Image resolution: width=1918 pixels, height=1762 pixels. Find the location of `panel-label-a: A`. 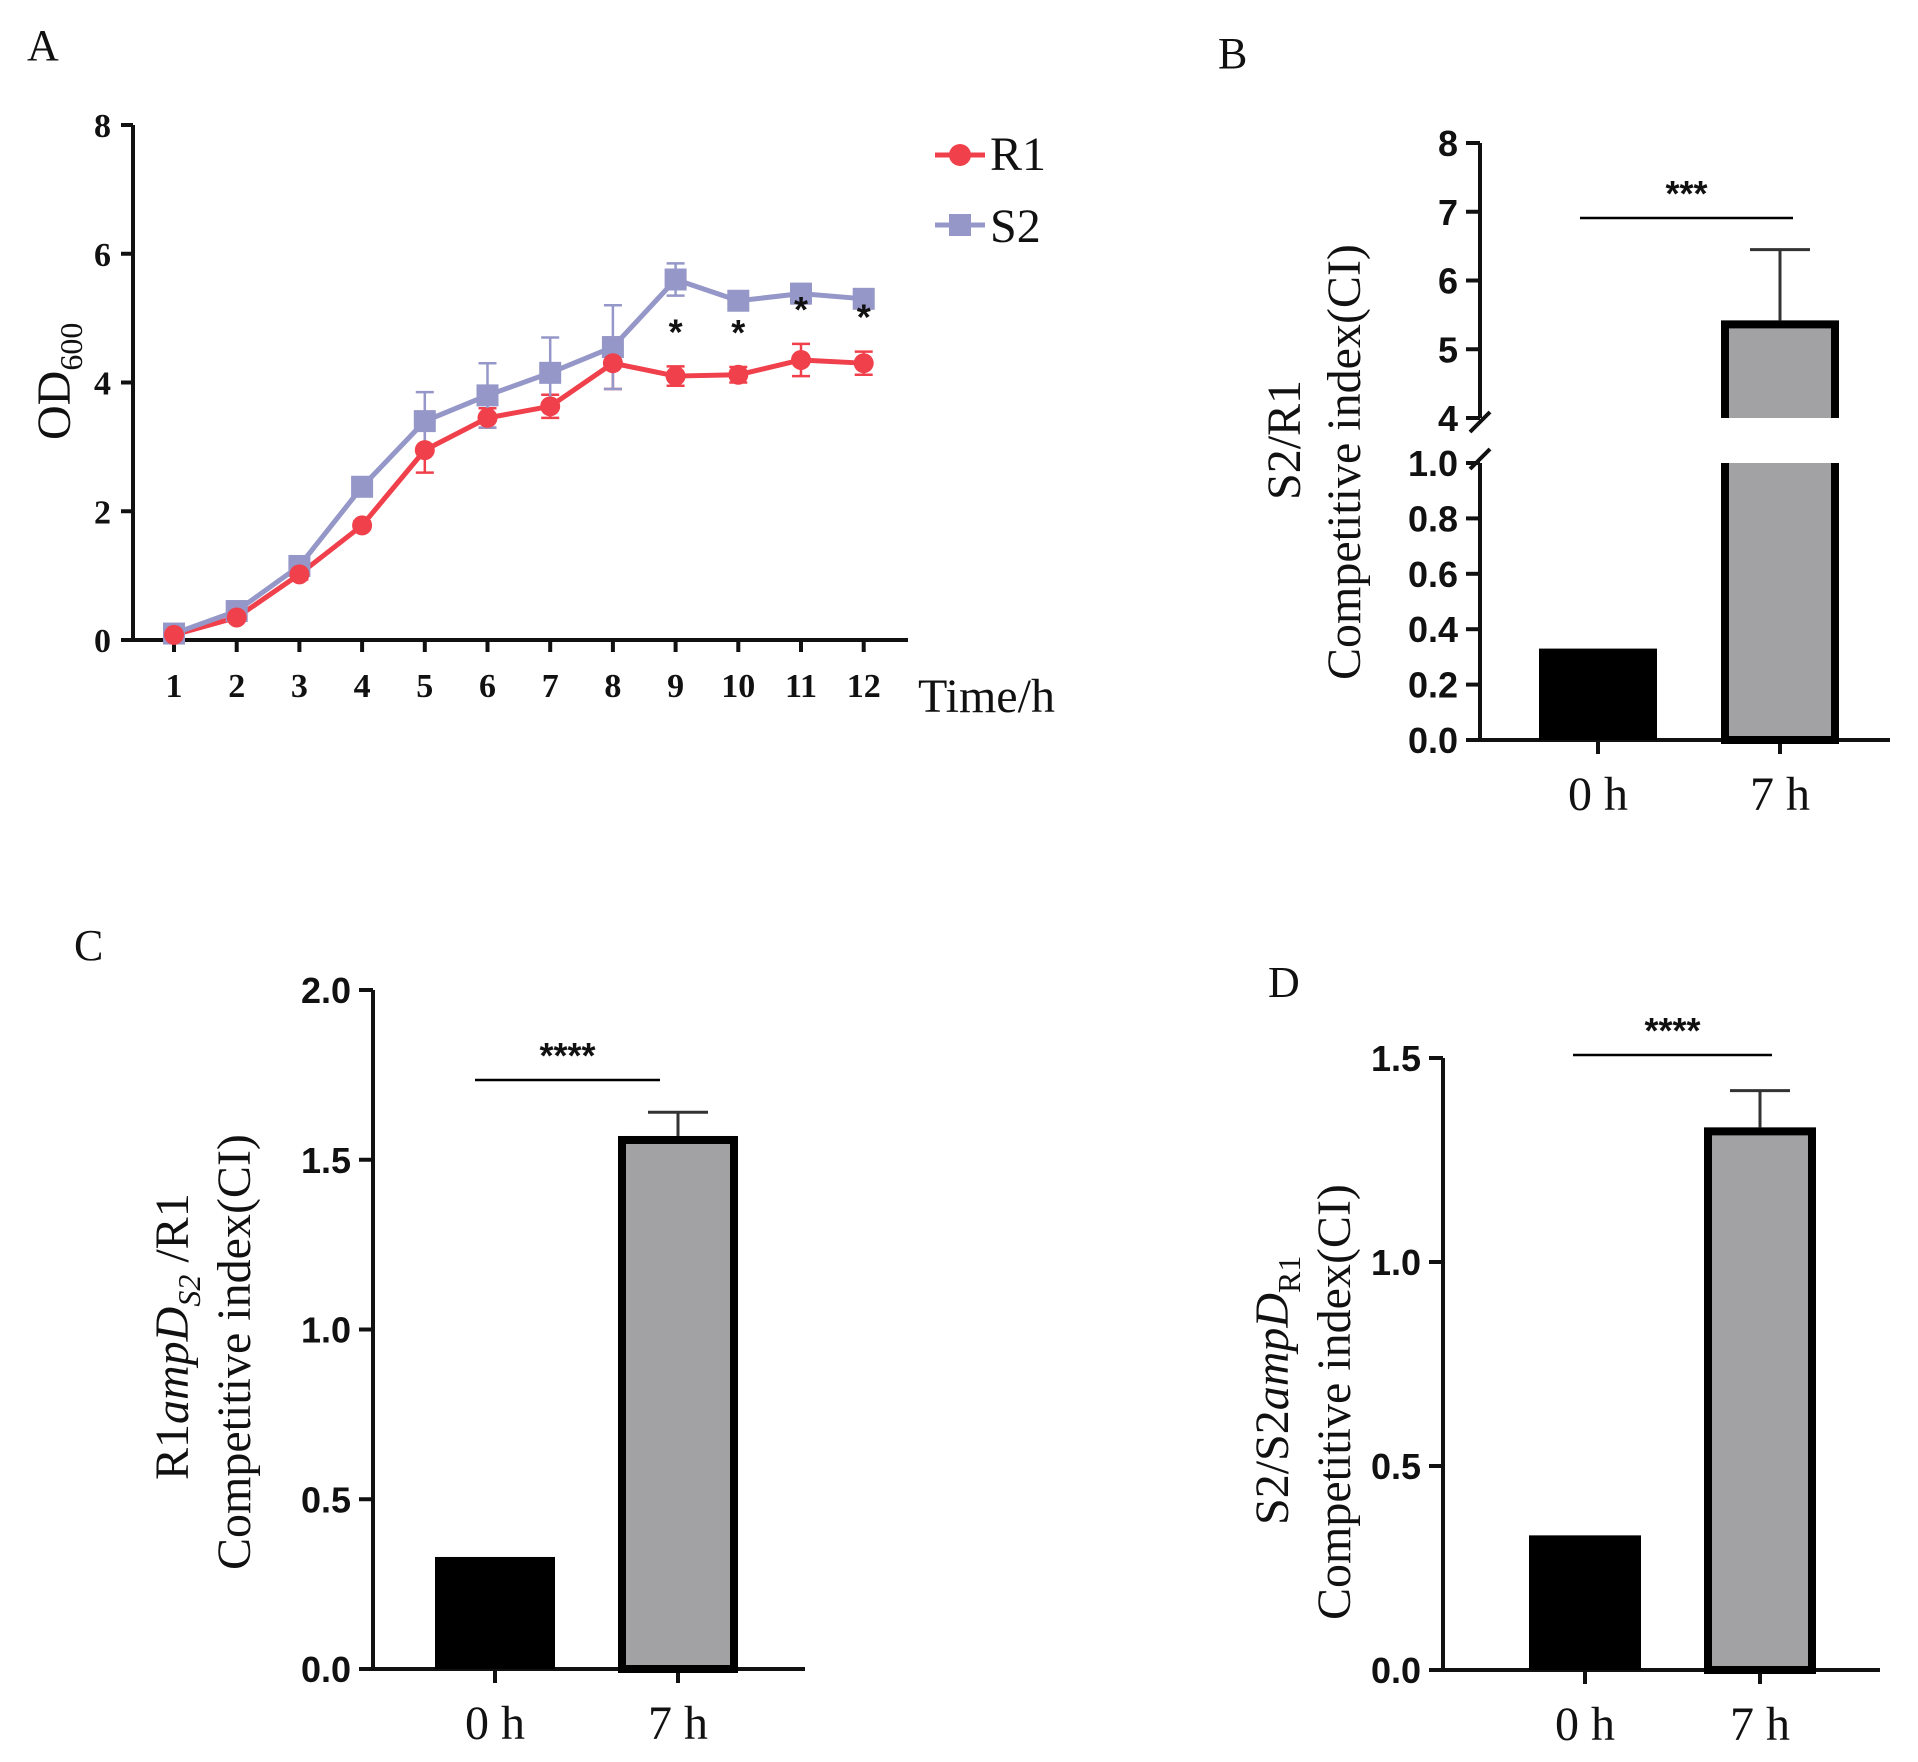

panel-label-a: A is located at coordinates (43, 45).